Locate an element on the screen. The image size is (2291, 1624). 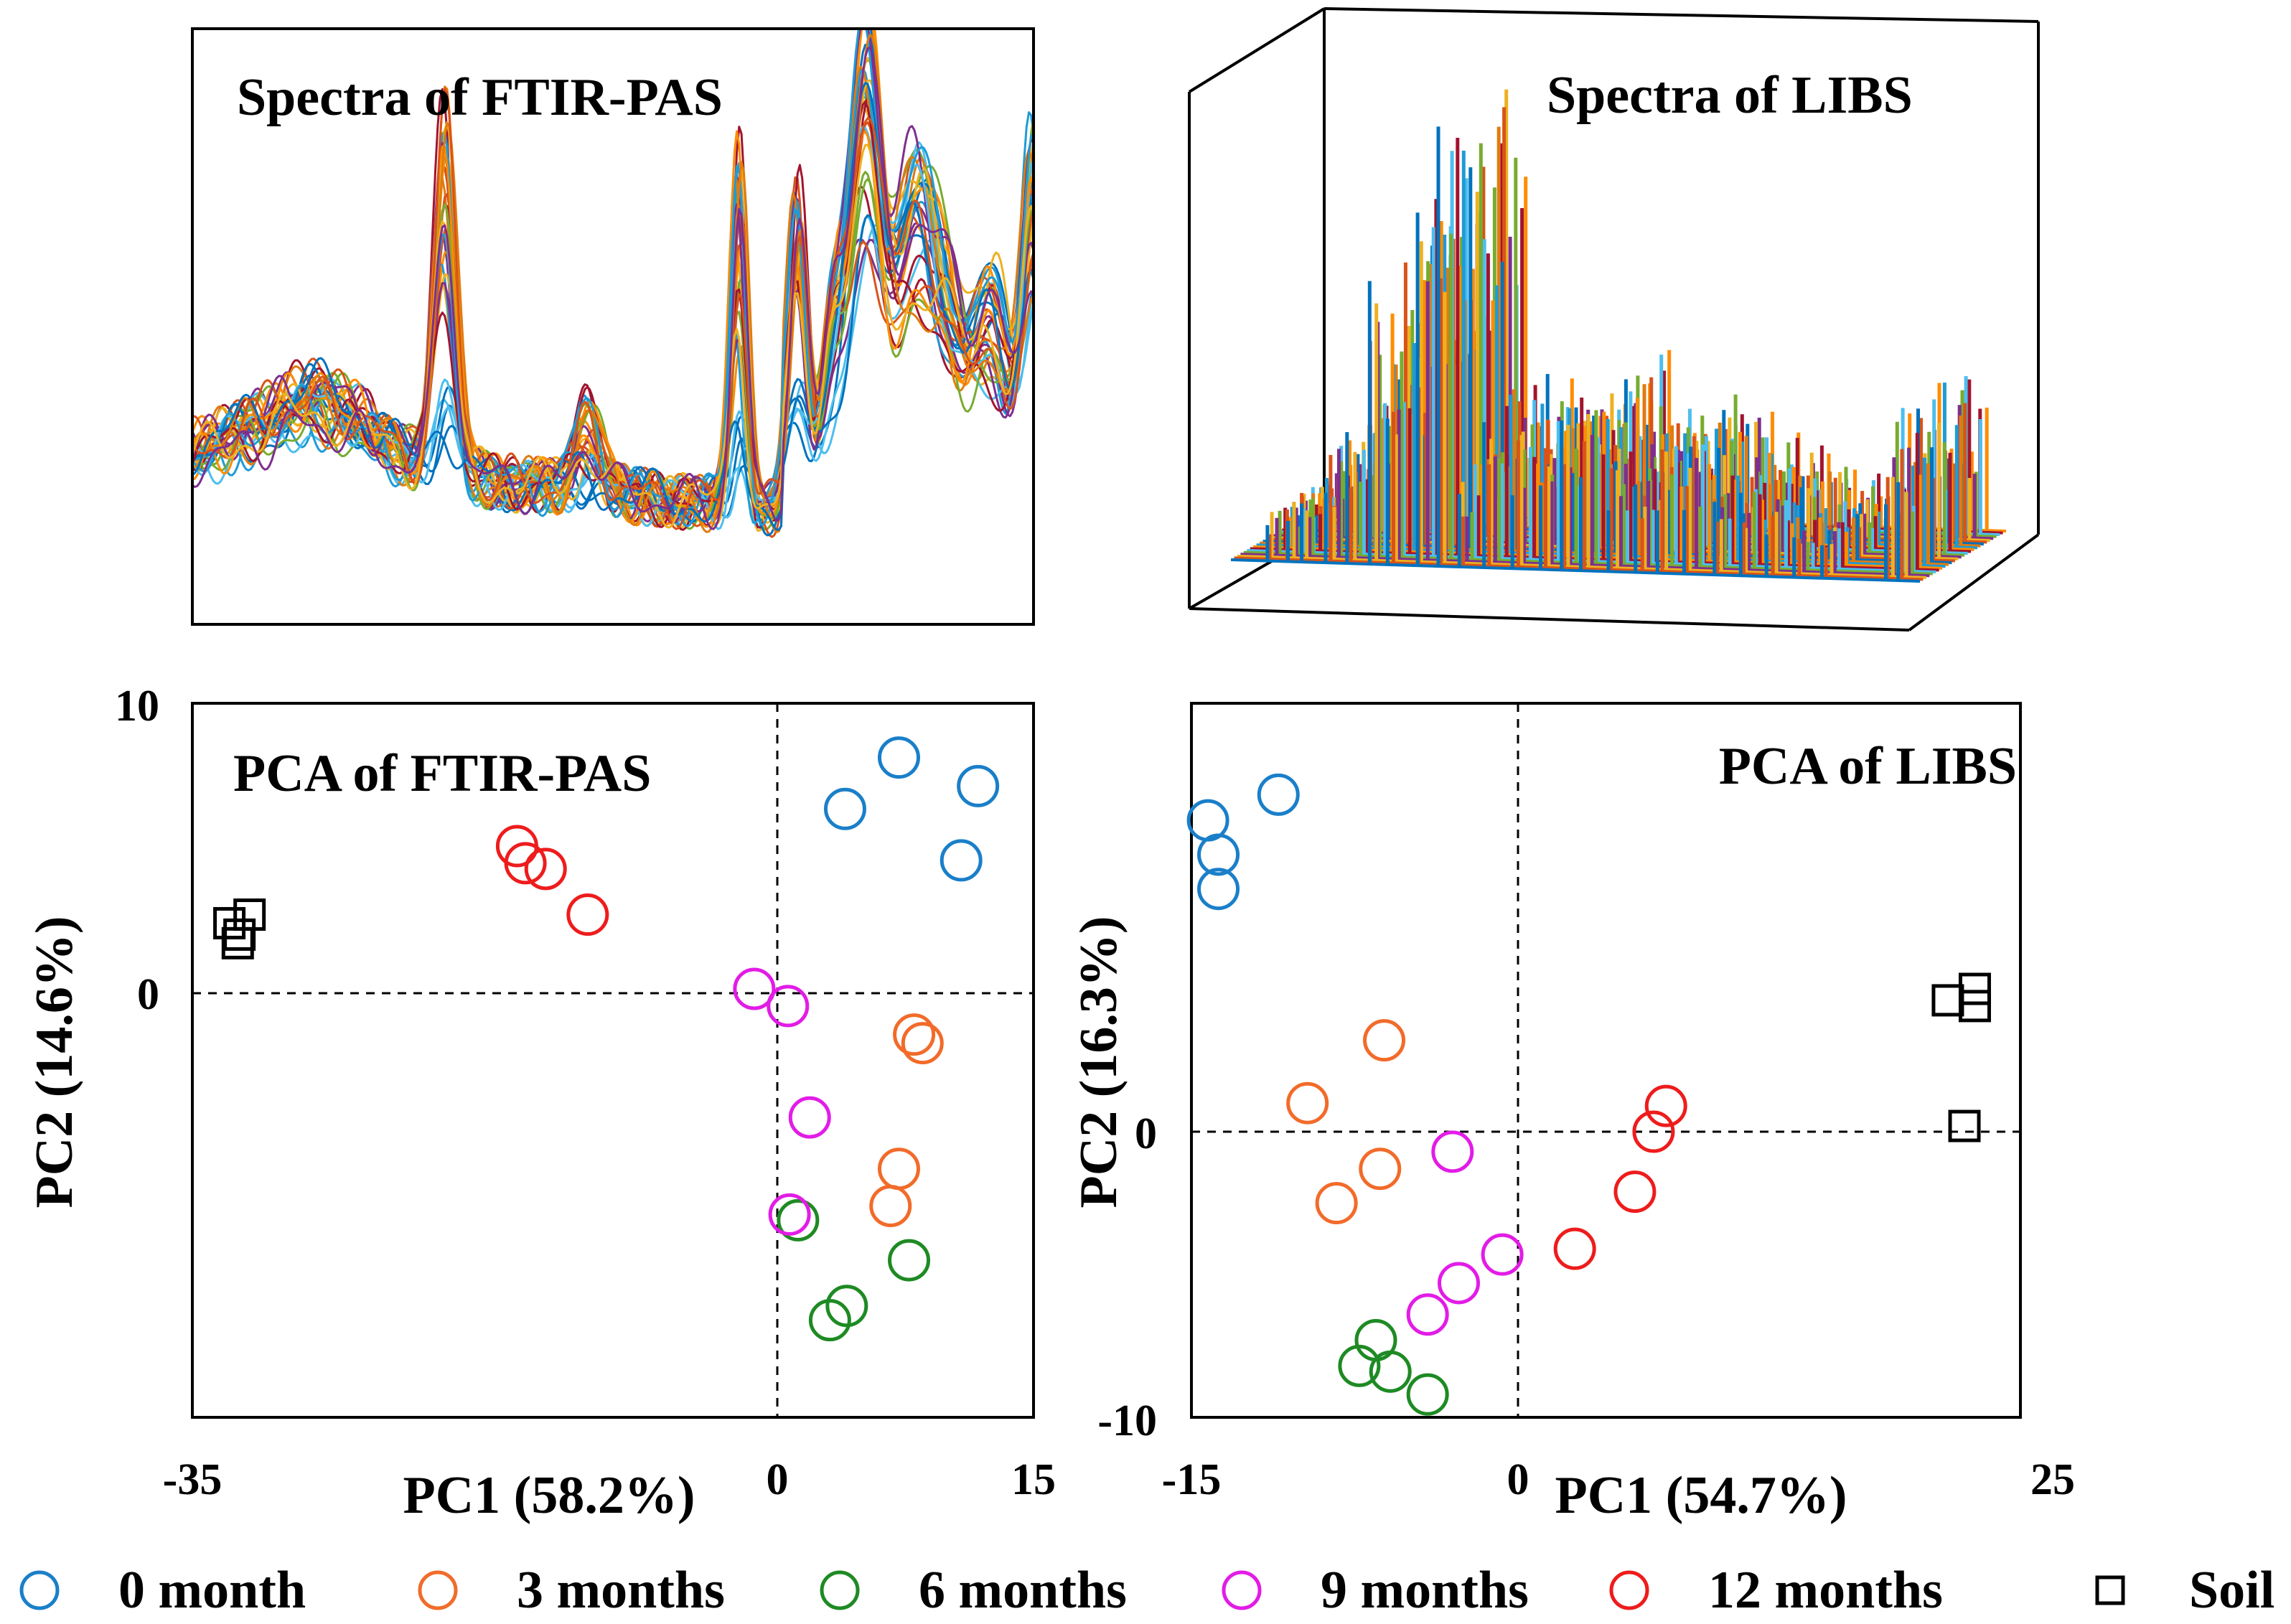
libs-pca-ylabel: PC2 (16.3%) is located at coordinates (1098, 1062).